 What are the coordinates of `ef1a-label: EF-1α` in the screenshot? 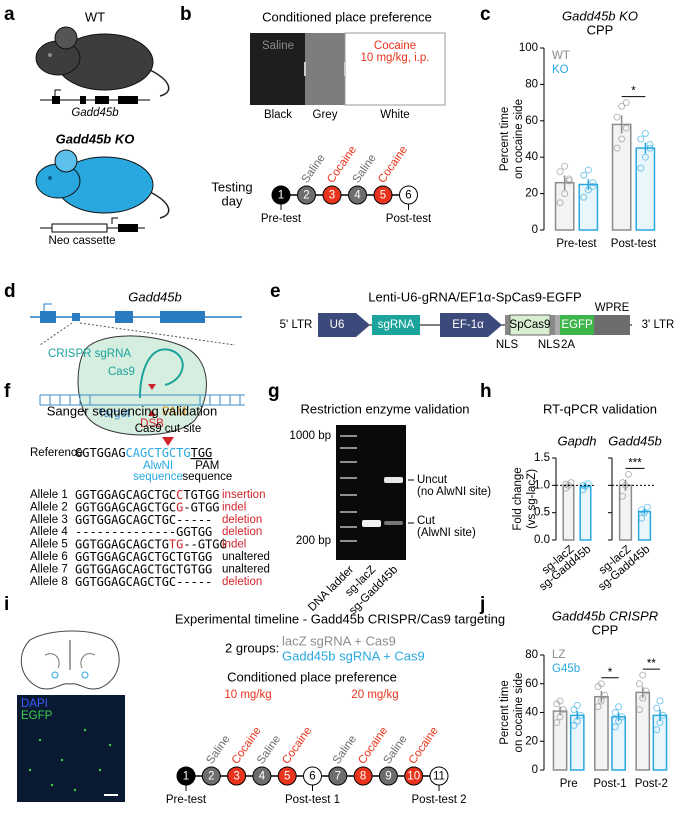 It's located at (468, 325).